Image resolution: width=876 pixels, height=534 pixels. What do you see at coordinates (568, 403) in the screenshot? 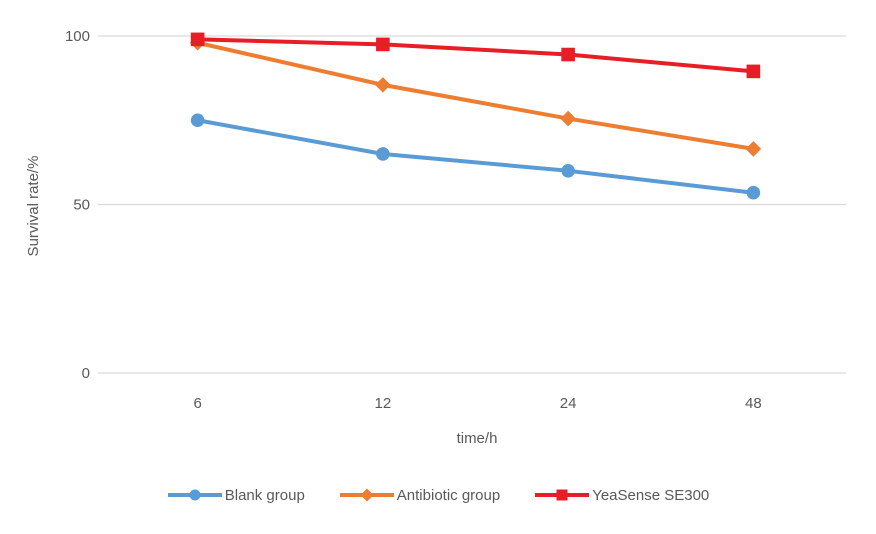
I see `x-tick-label: 24` at bounding box center [568, 403].